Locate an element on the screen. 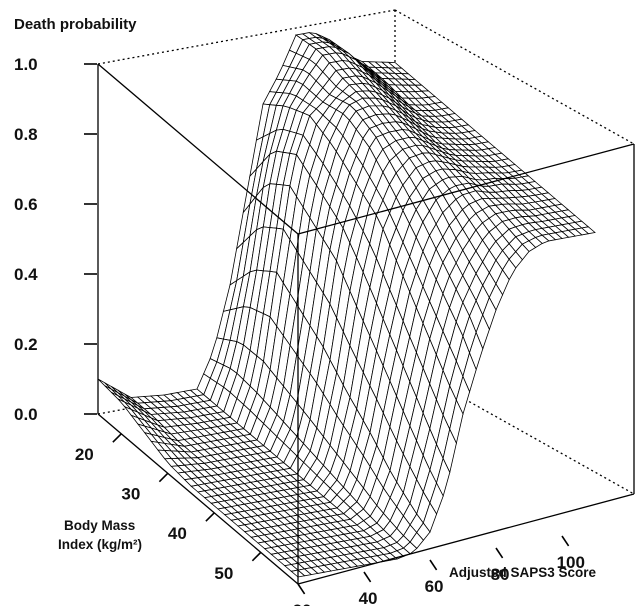 This screenshot has height=611, width=641. bmi-axis-title-line1: Body Mass is located at coordinates (99, 525).